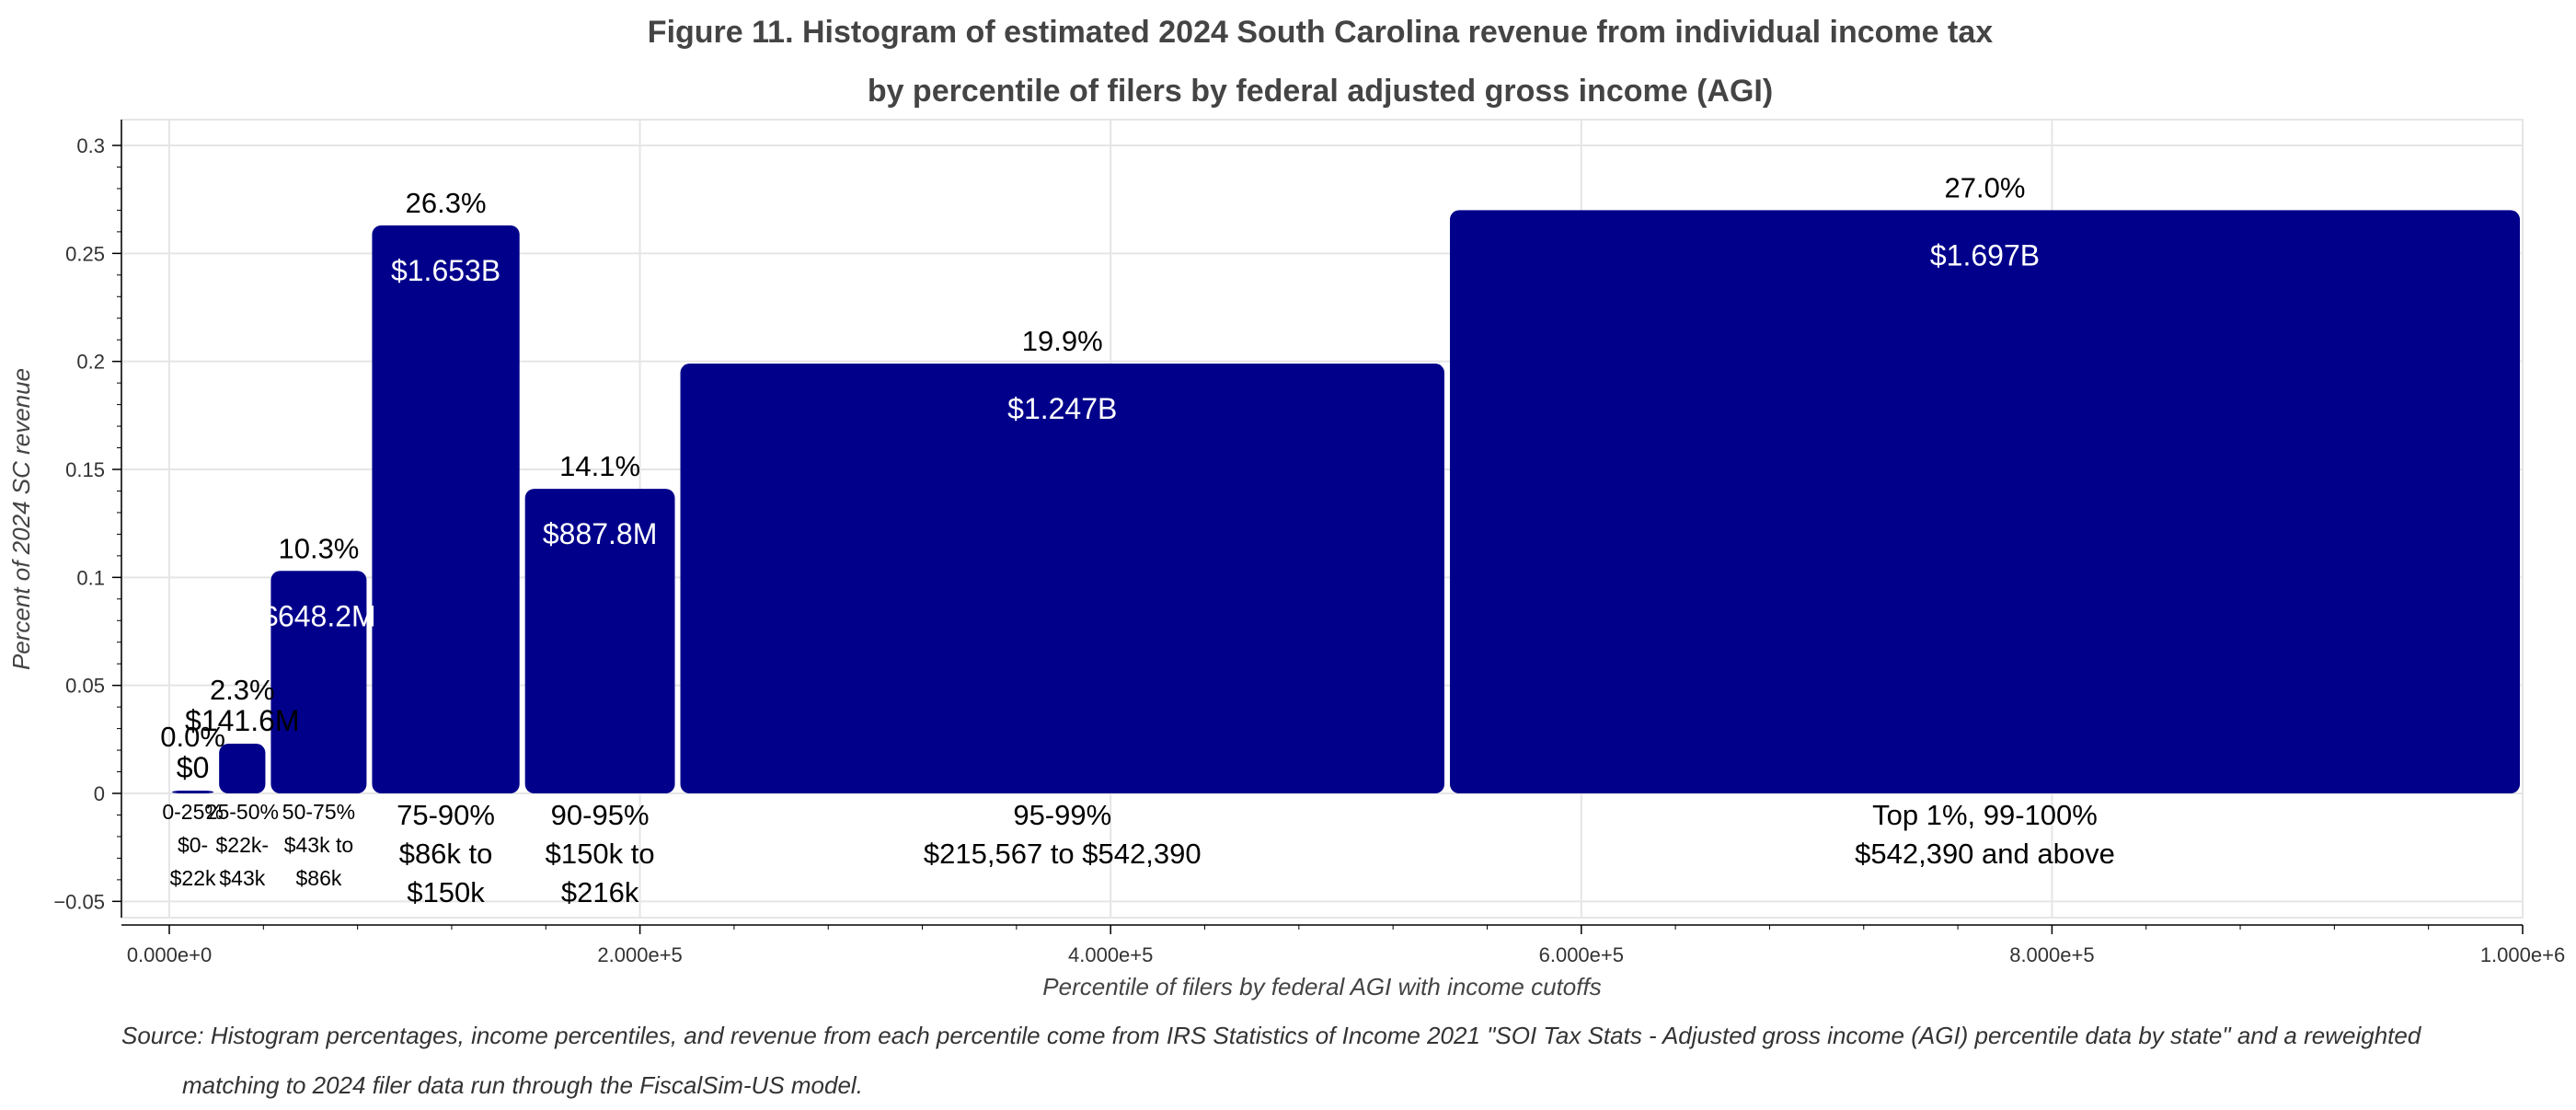 The height and width of the screenshot is (1110, 2576). I want to click on x-tick-label: 2.000e+5, so click(639, 954).